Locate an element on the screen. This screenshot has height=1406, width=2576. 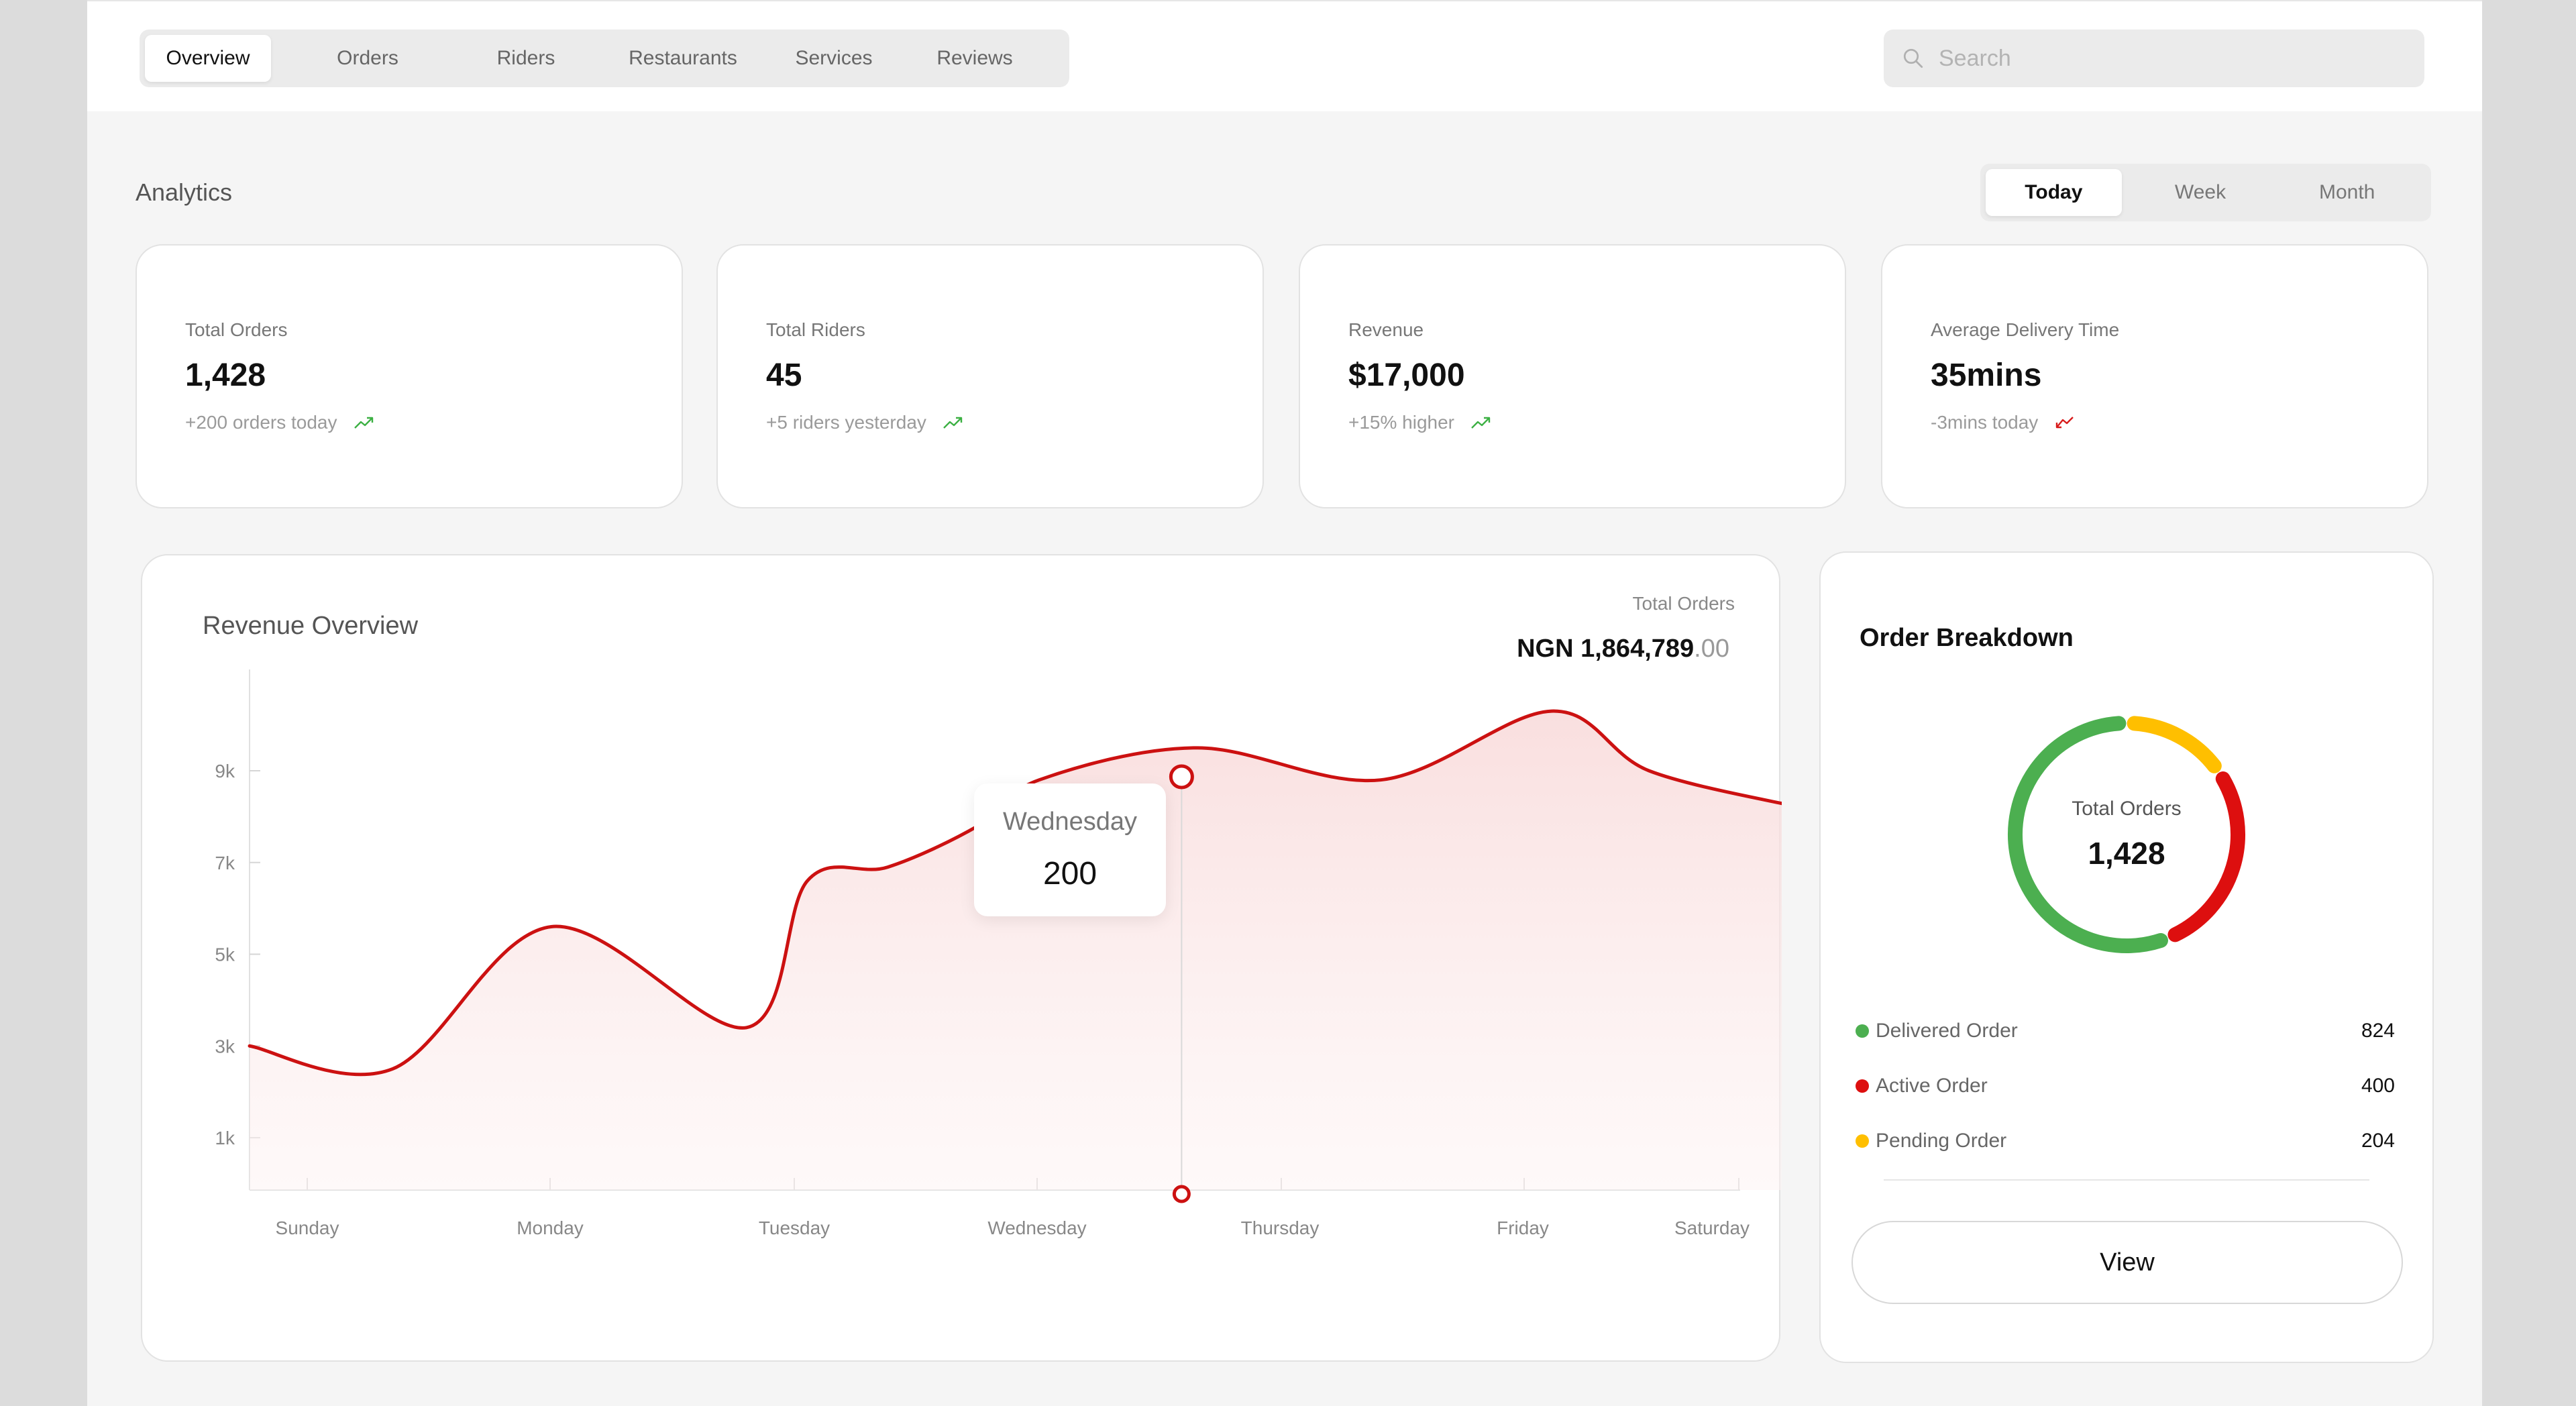
legend-item-active: Active Order 400 is located at coordinates (2125, 1086).